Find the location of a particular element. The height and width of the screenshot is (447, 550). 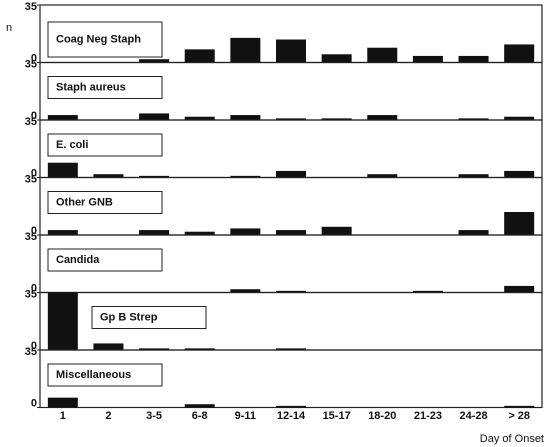

x-tick-label: 15-17 is located at coordinates (337, 416).